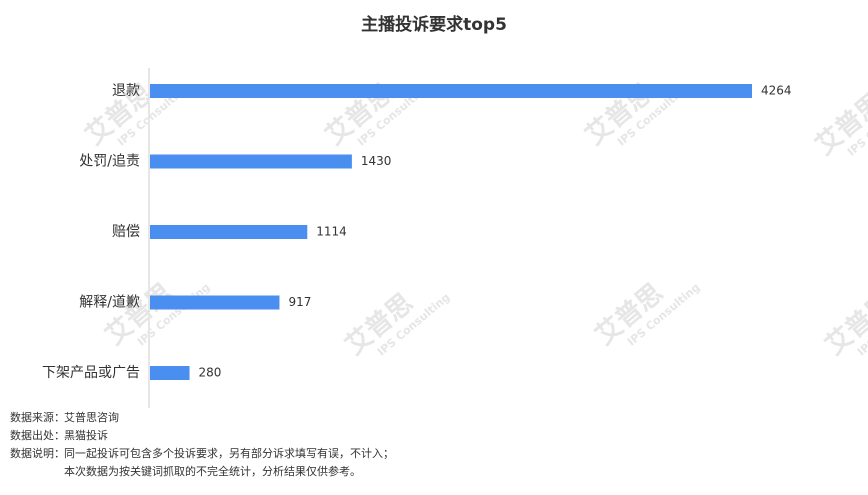 This screenshot has height=495, width=868. Describe the element at coordinates (37, 453) in the screenshot. I see `note-label: 数据说明：` at that location.